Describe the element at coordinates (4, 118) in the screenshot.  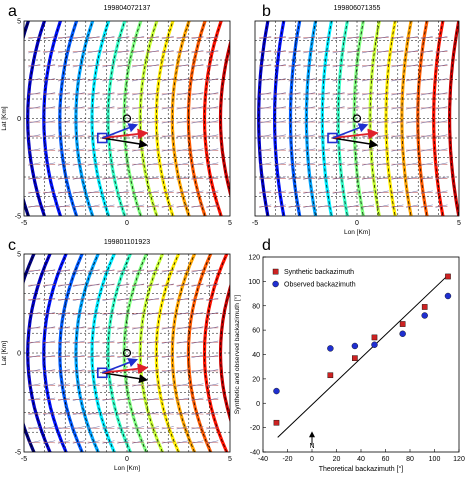
I see `y-axis-label: Lat [Km]` at that location.